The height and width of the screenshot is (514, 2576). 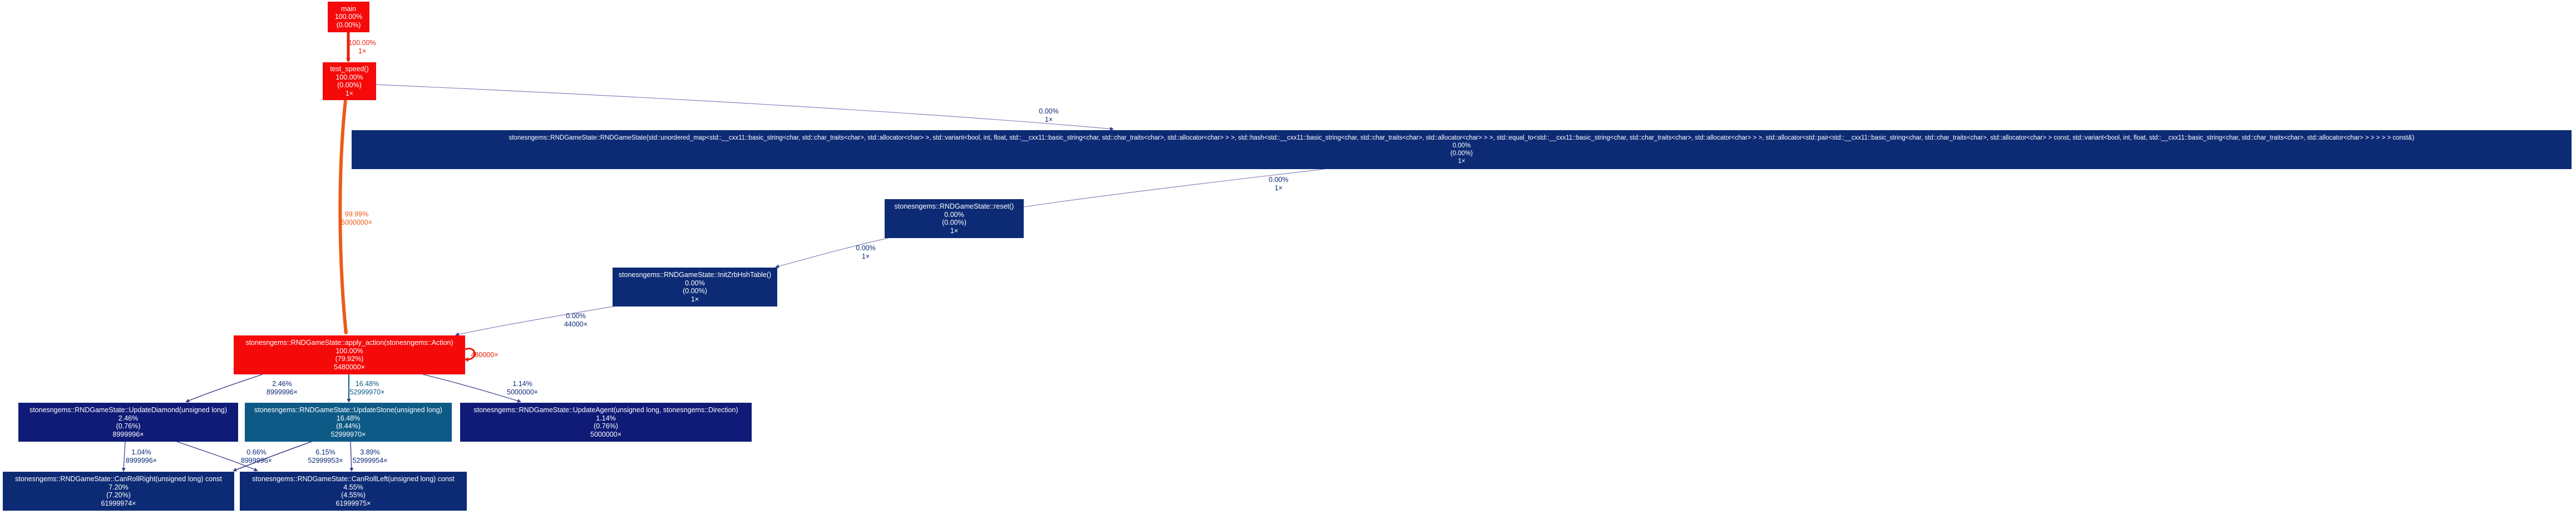 I want to click on edge-test-speed-to-ctor, so click(x=744, y=107).